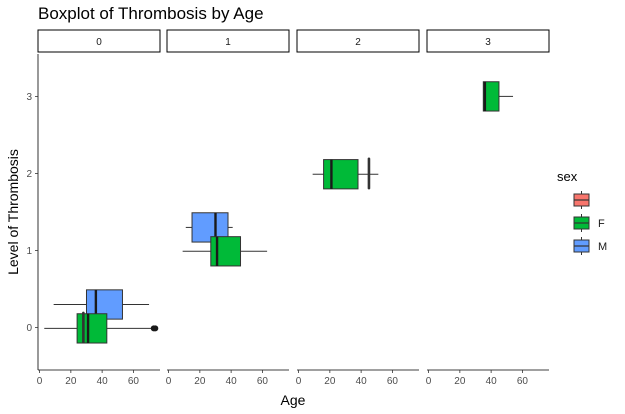 This screenshot has height=414, width=625. I want to click on facet-strip-label: 0, so click(99, 42).